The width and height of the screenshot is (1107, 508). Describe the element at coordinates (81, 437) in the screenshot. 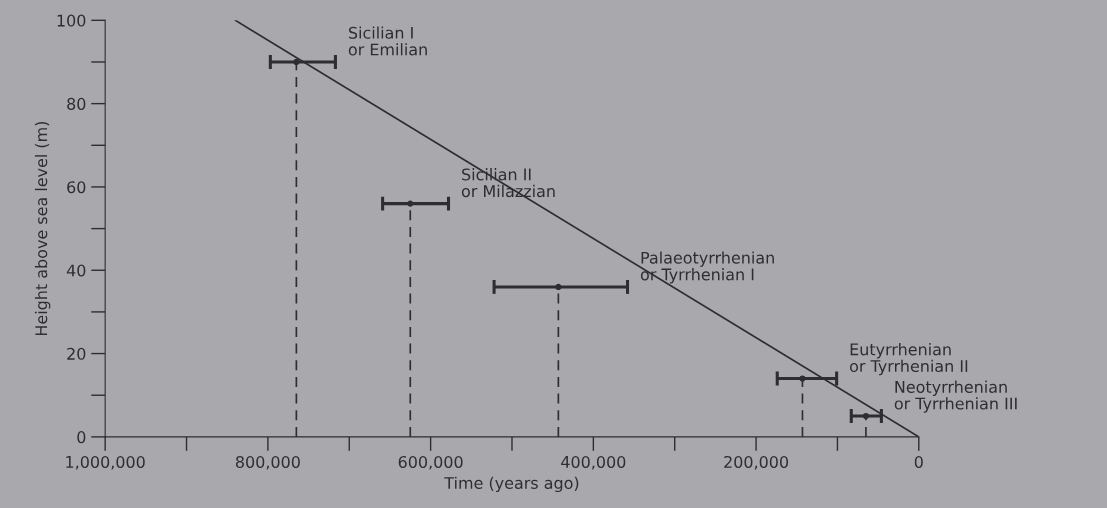

I see `y-tick-label: 0` at that location.